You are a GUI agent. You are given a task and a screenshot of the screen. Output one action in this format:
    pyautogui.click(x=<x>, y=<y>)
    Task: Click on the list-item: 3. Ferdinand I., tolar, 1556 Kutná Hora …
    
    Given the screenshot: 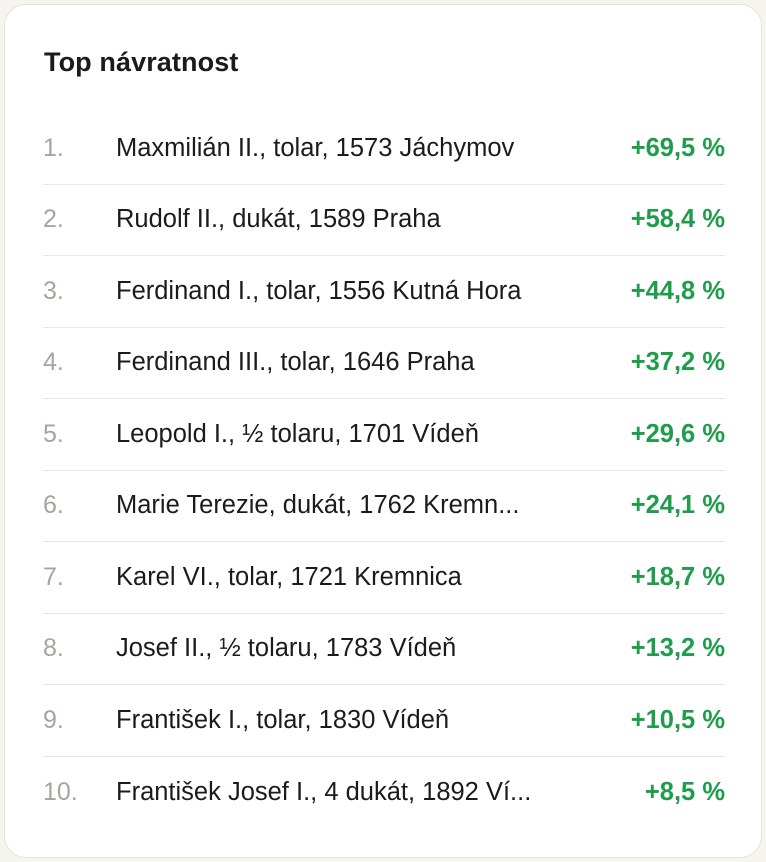 What is the action you would take?
    pyautogui.click(x=384, y=292)
    